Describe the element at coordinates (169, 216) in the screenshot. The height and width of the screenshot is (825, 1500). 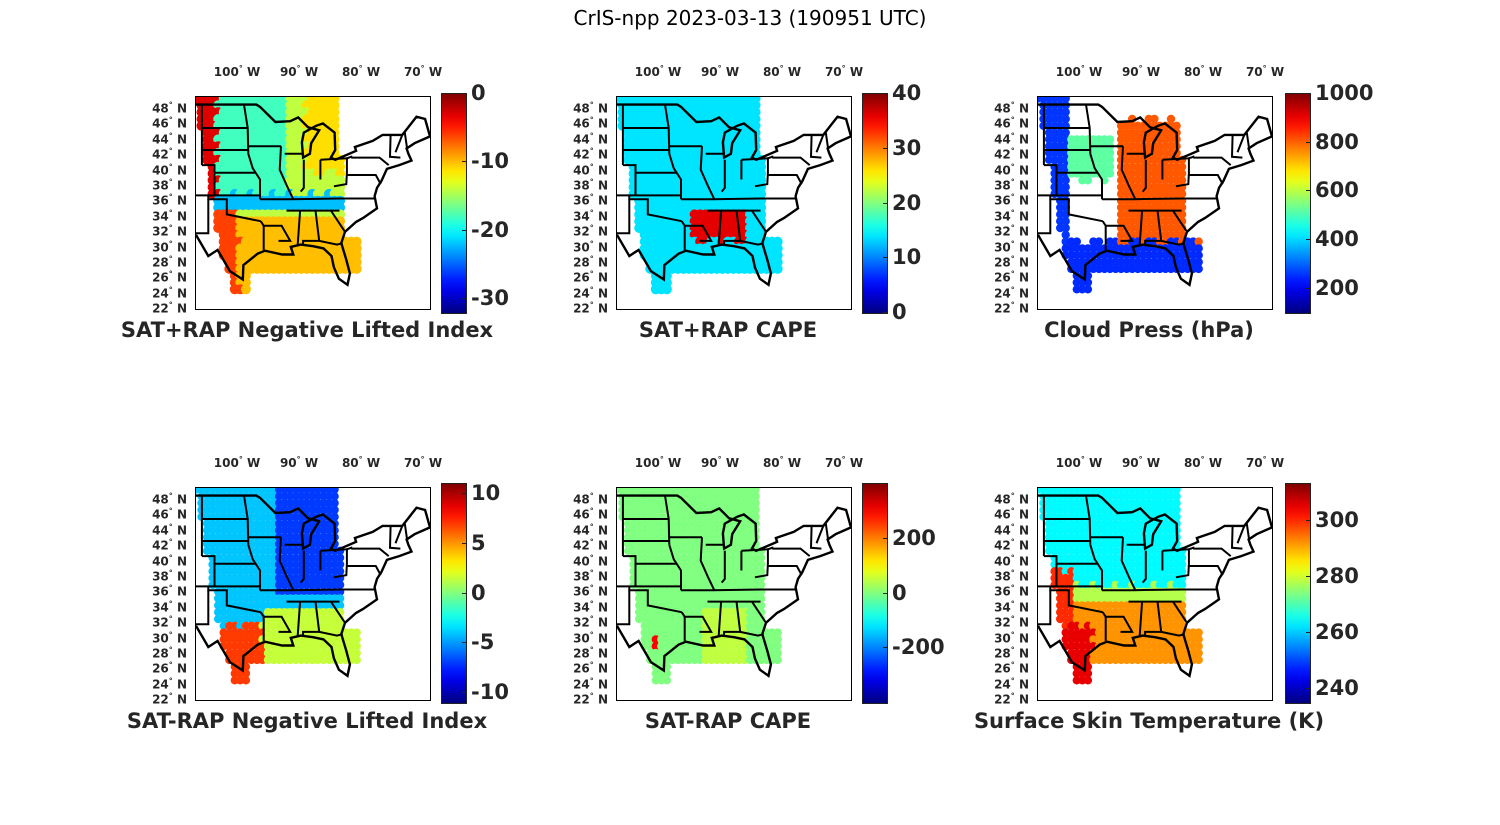
I see `latitude-tick-label: 34° N` at that location.